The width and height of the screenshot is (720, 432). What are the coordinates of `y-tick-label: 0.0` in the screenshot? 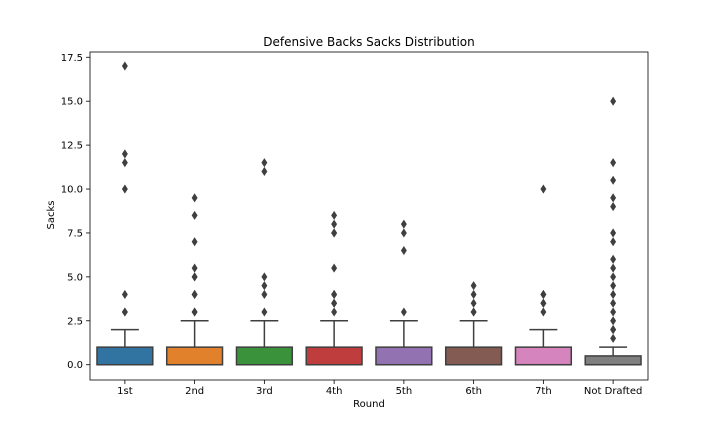 It's located at (75, 365).